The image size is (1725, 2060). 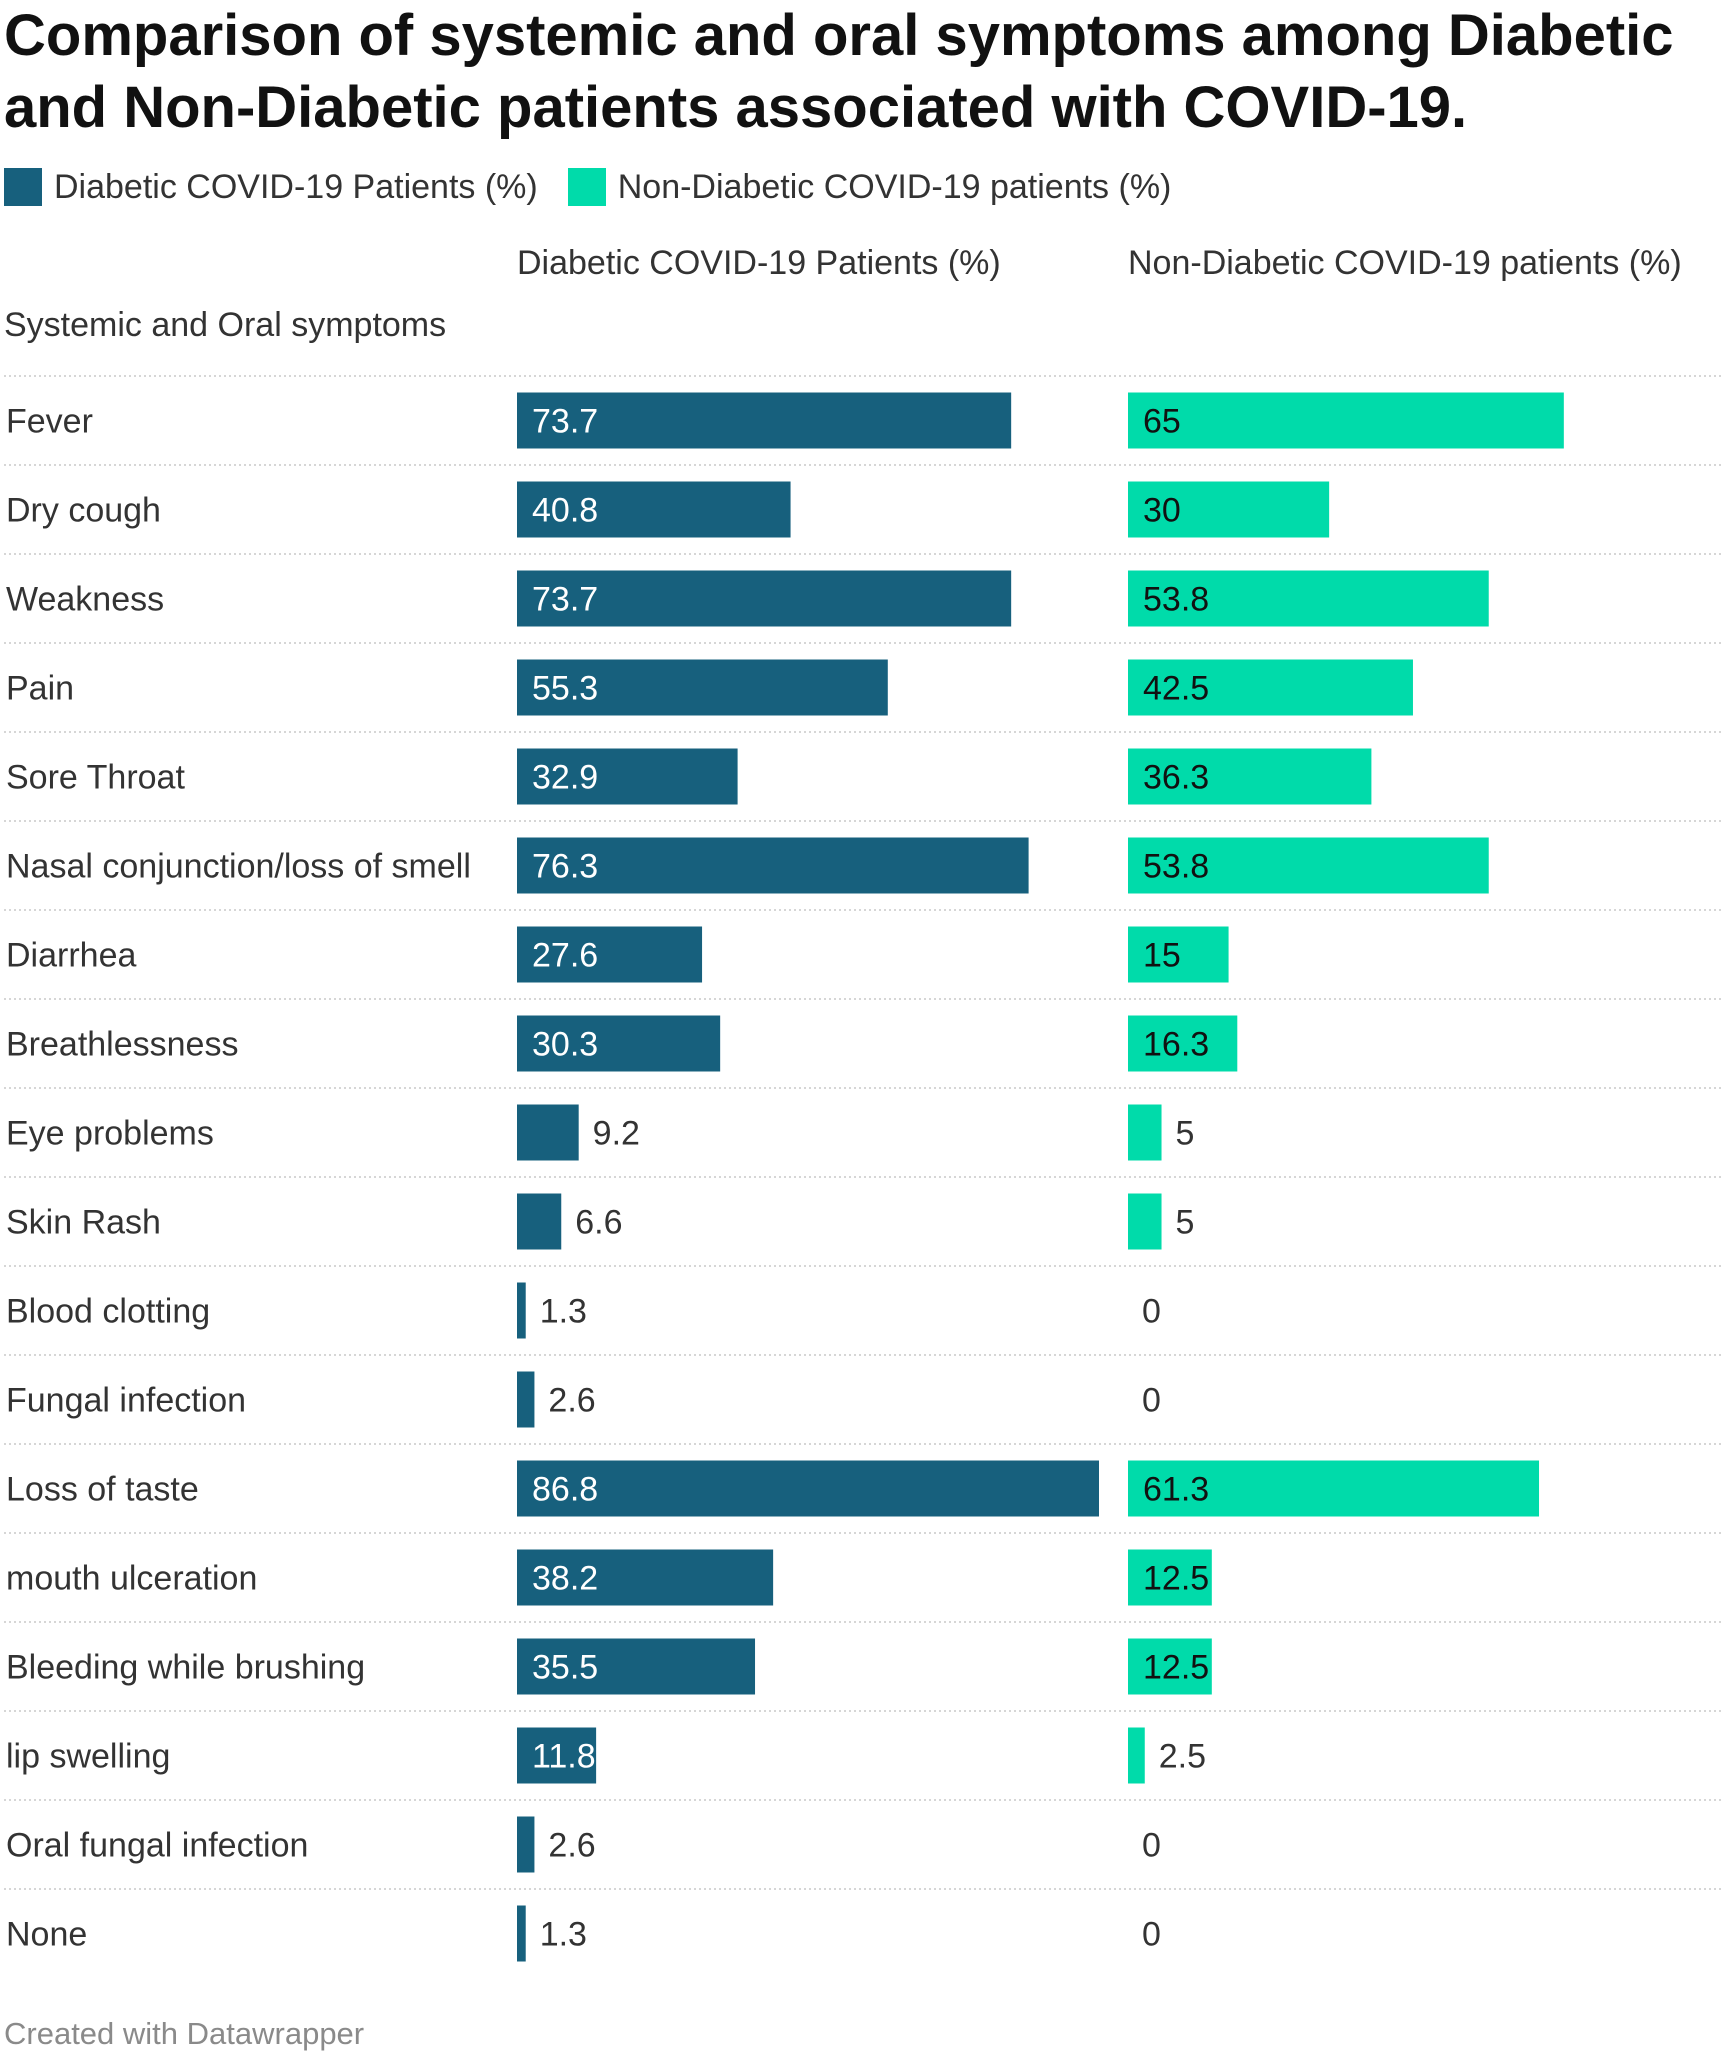 What do you see at coordinates (157, 1846) in the screenshot?
I see `category-label-oral-fungal-infection: Oral fungal infection` at bounding box center [157, 1846].